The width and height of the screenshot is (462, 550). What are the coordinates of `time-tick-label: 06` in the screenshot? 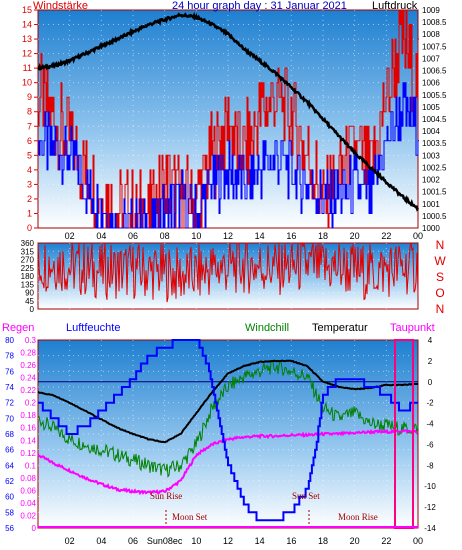 It's located at (133, 236).